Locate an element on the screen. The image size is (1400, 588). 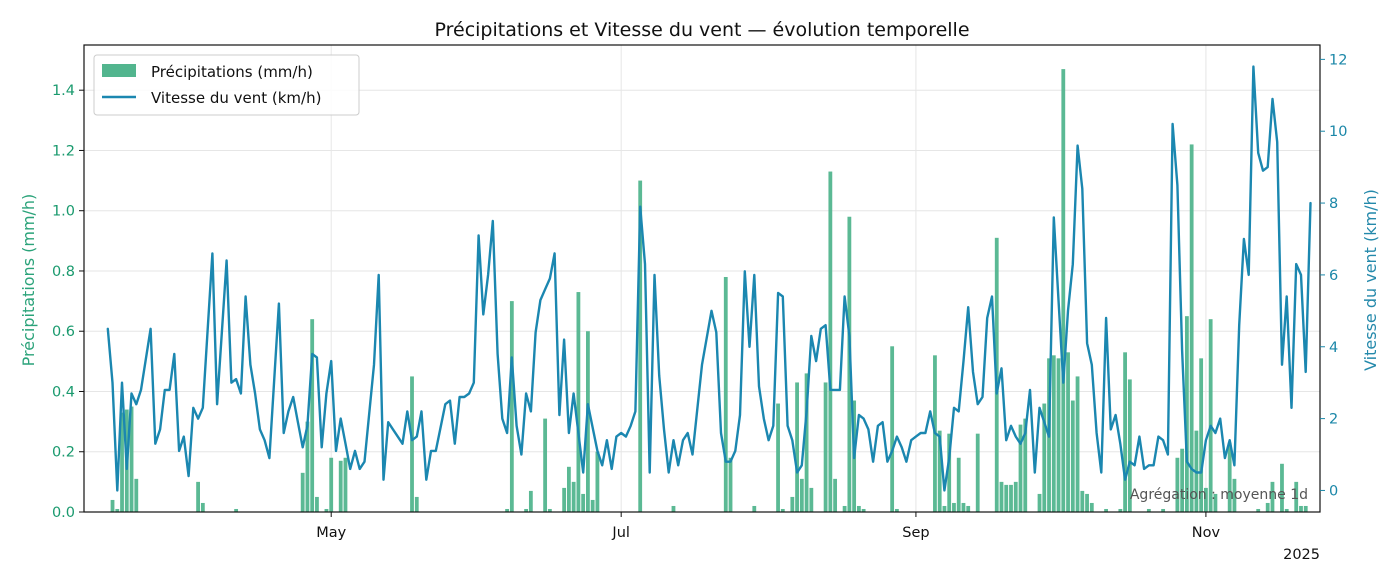
right-tick-label: 12 is located at coordinates (1338, 60).